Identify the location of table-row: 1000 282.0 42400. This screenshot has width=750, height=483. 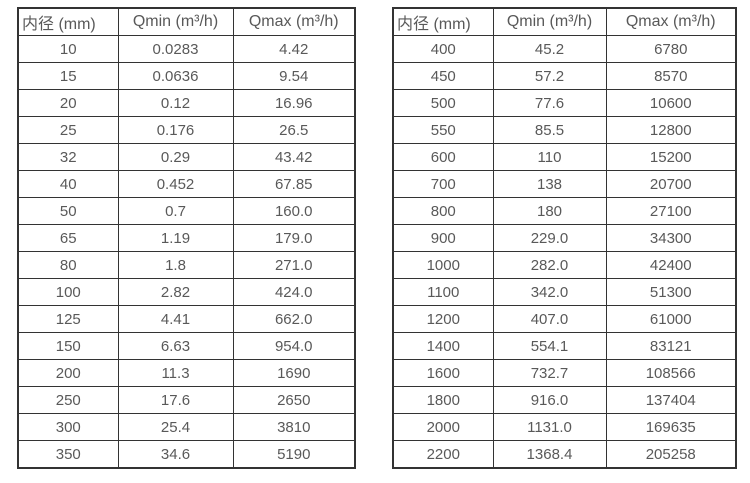
(564, 265).